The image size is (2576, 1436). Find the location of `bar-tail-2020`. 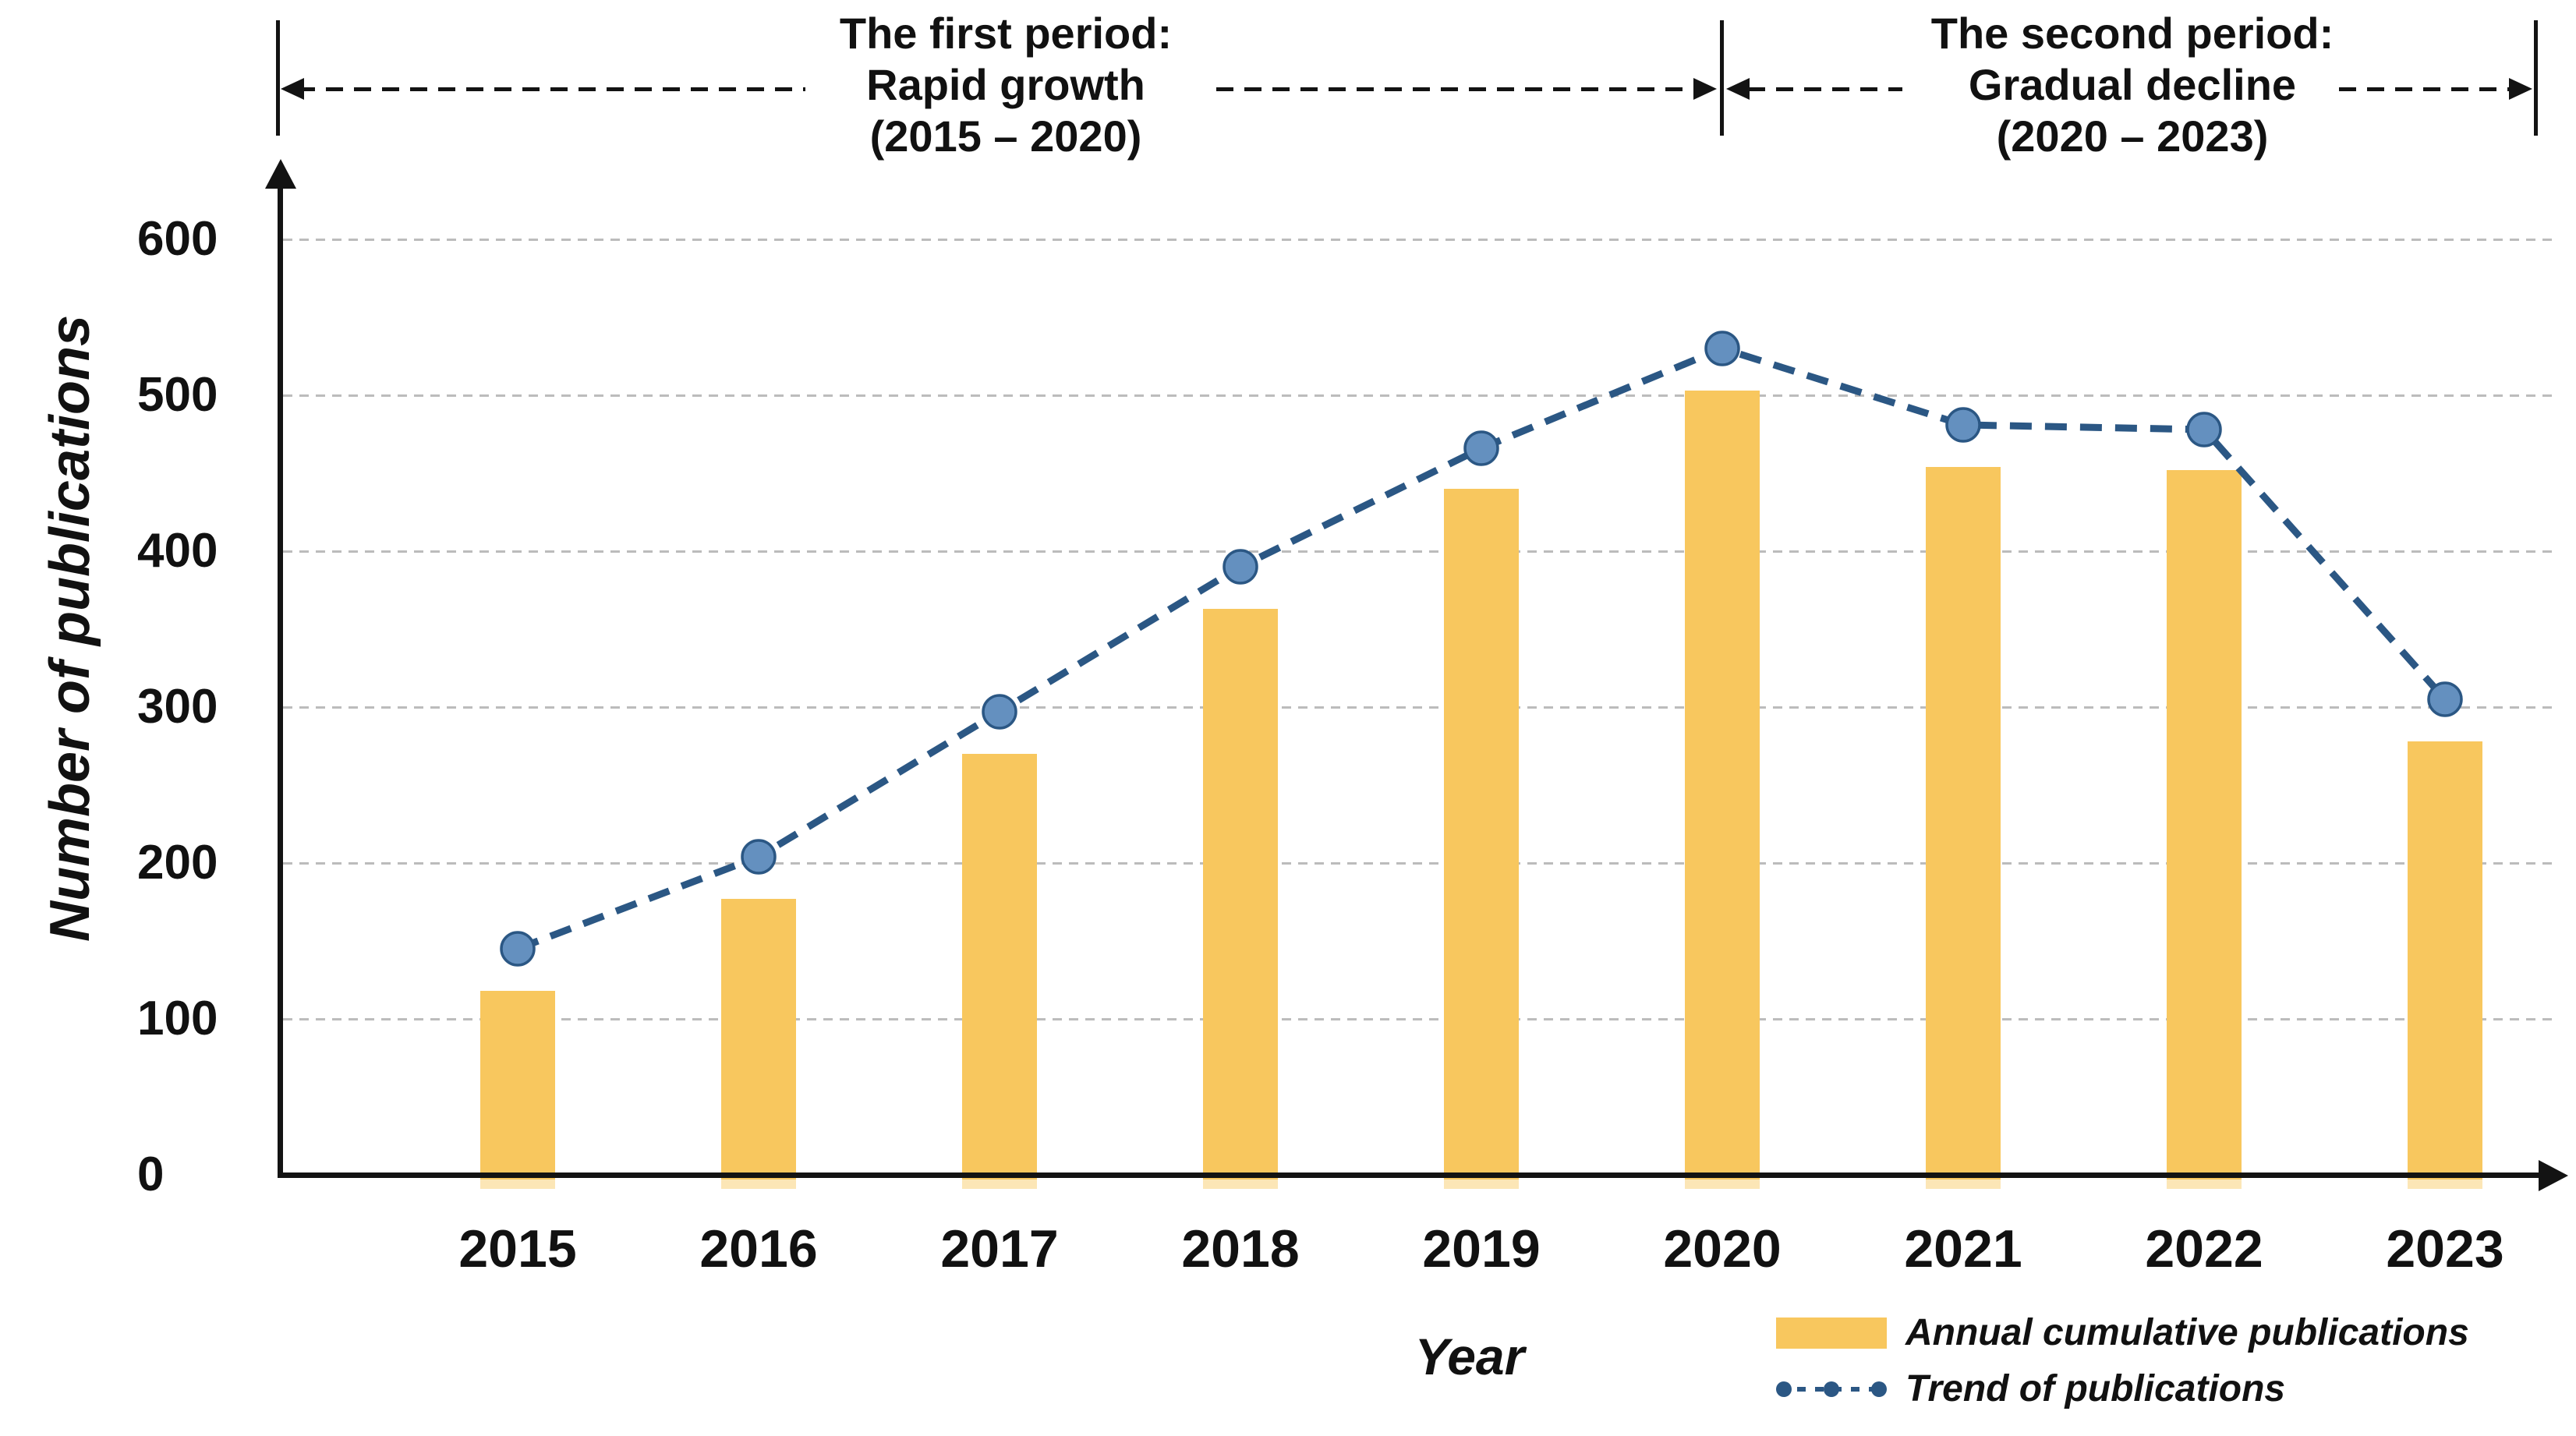

bar-tail-2020 is located at coordinates (1722, 1184).